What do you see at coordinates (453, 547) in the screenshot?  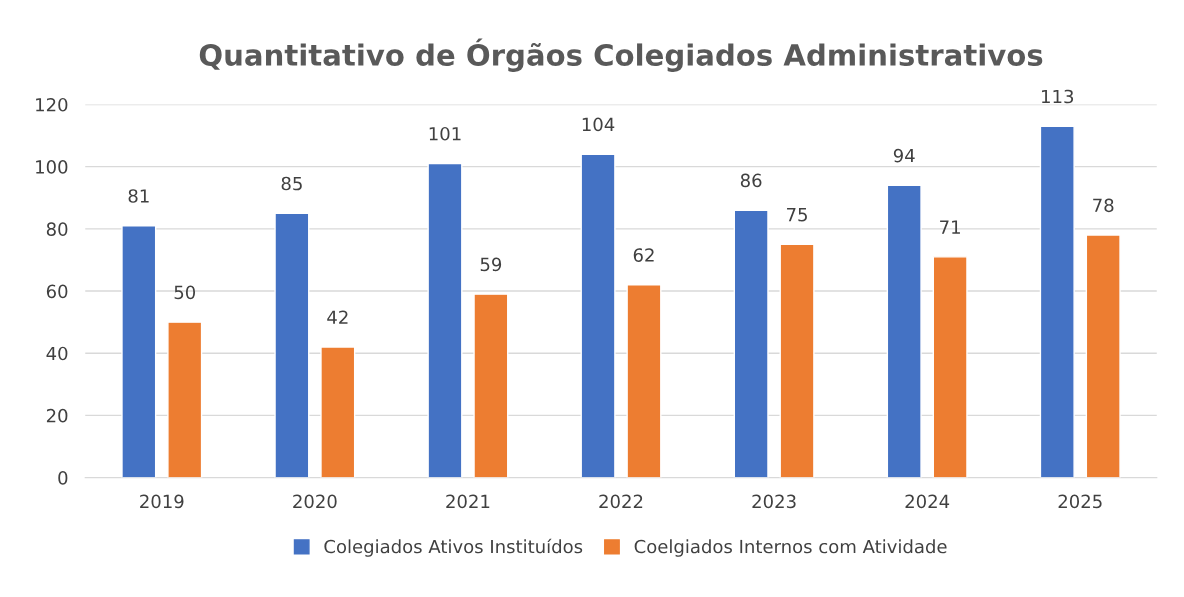 I see `legend-label: Colegiados Ativos Instituídos` at bounding box center [453, 547].